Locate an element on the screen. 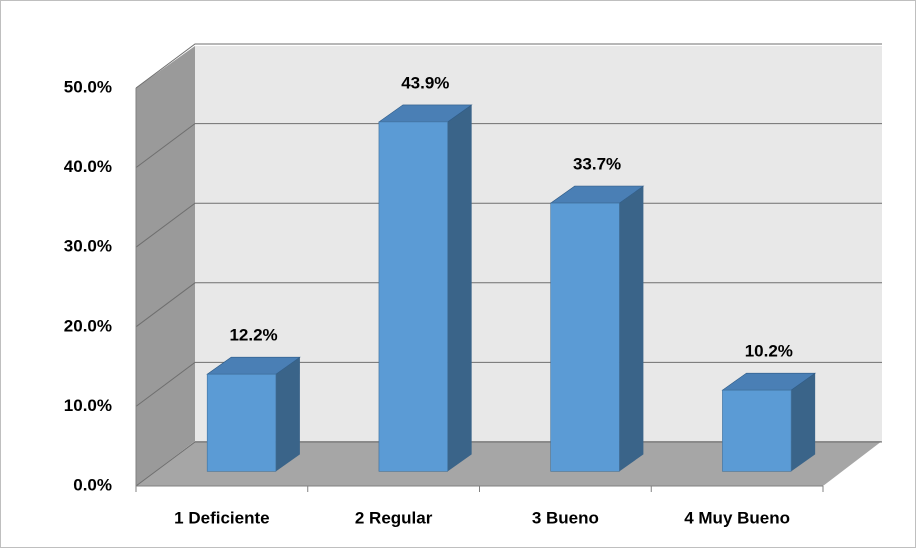  value-label: 33.7% is located at coordinates (597, 164).